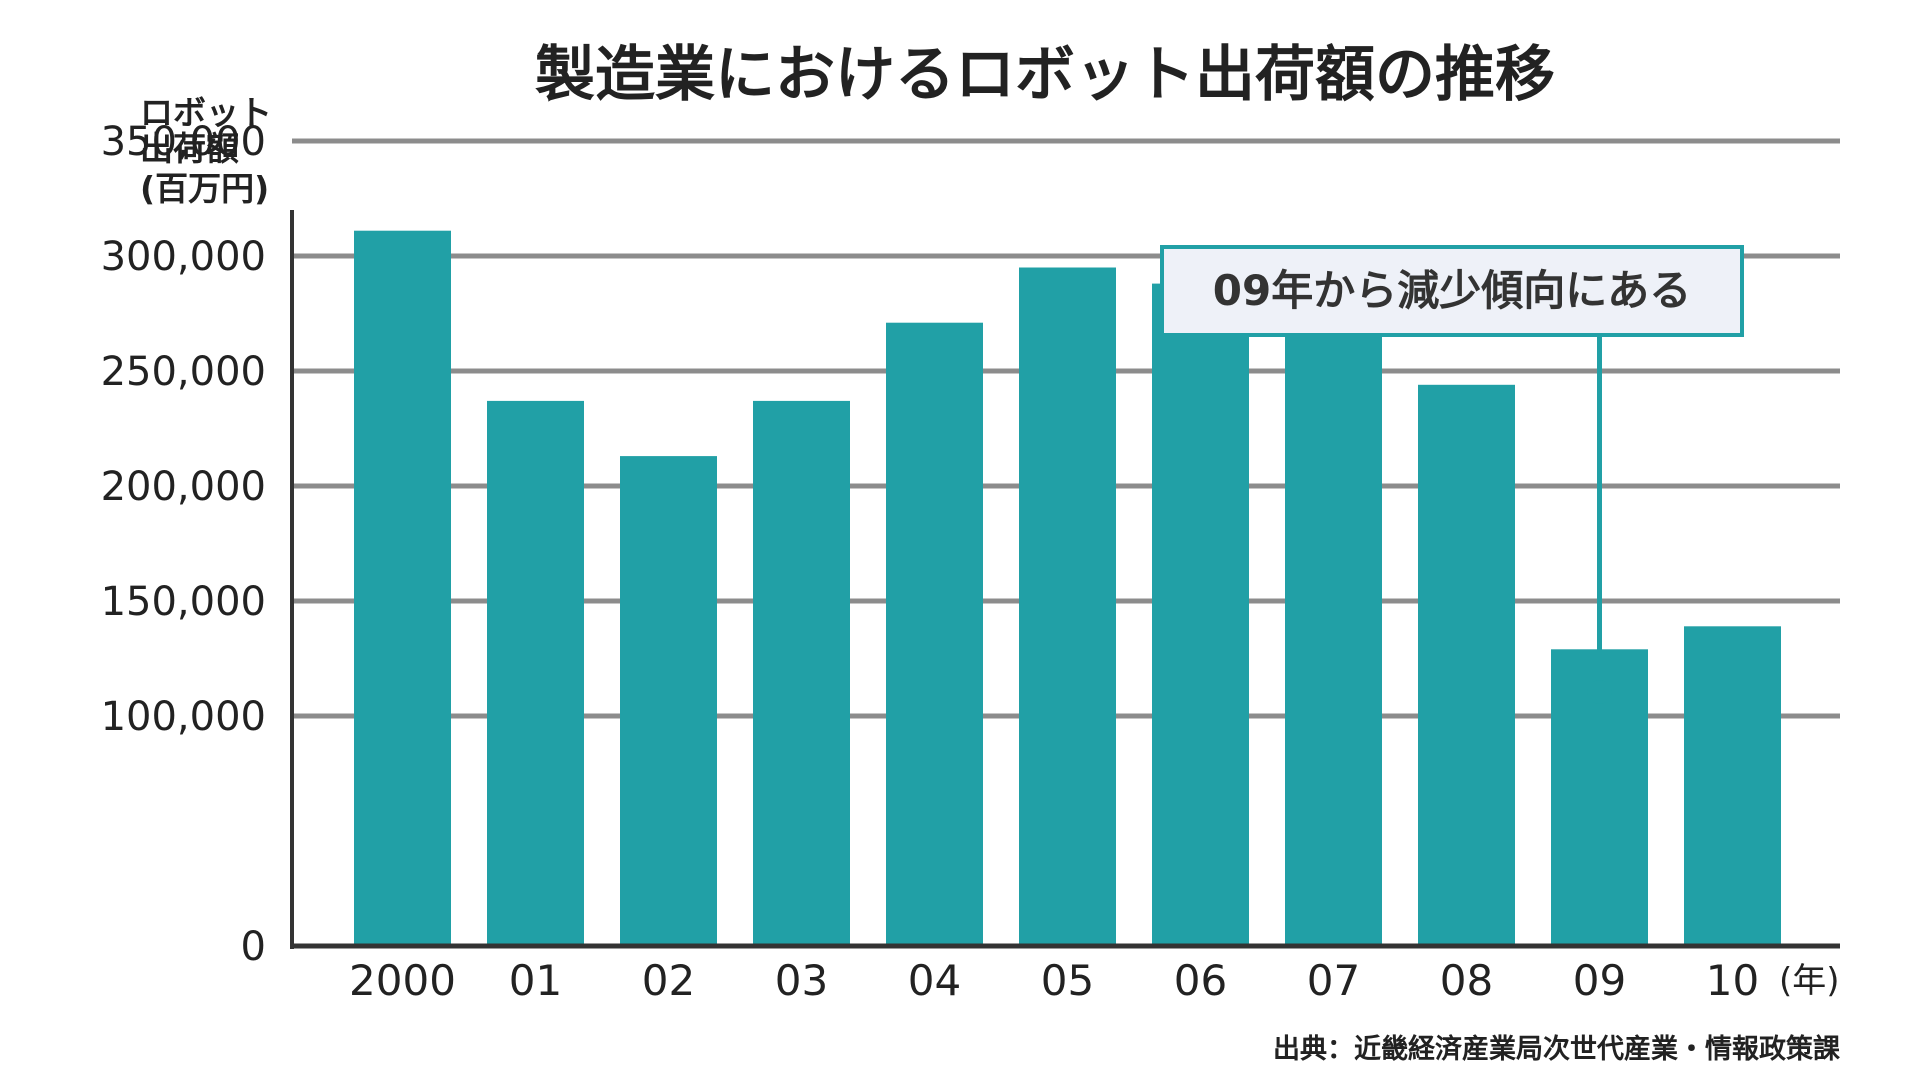 The width and height of the screenshot is (1920, 1072). Describe the element at coordinates (402, 980) in the screenshot. I see `x-tick-label-2000: 2000` at that location.